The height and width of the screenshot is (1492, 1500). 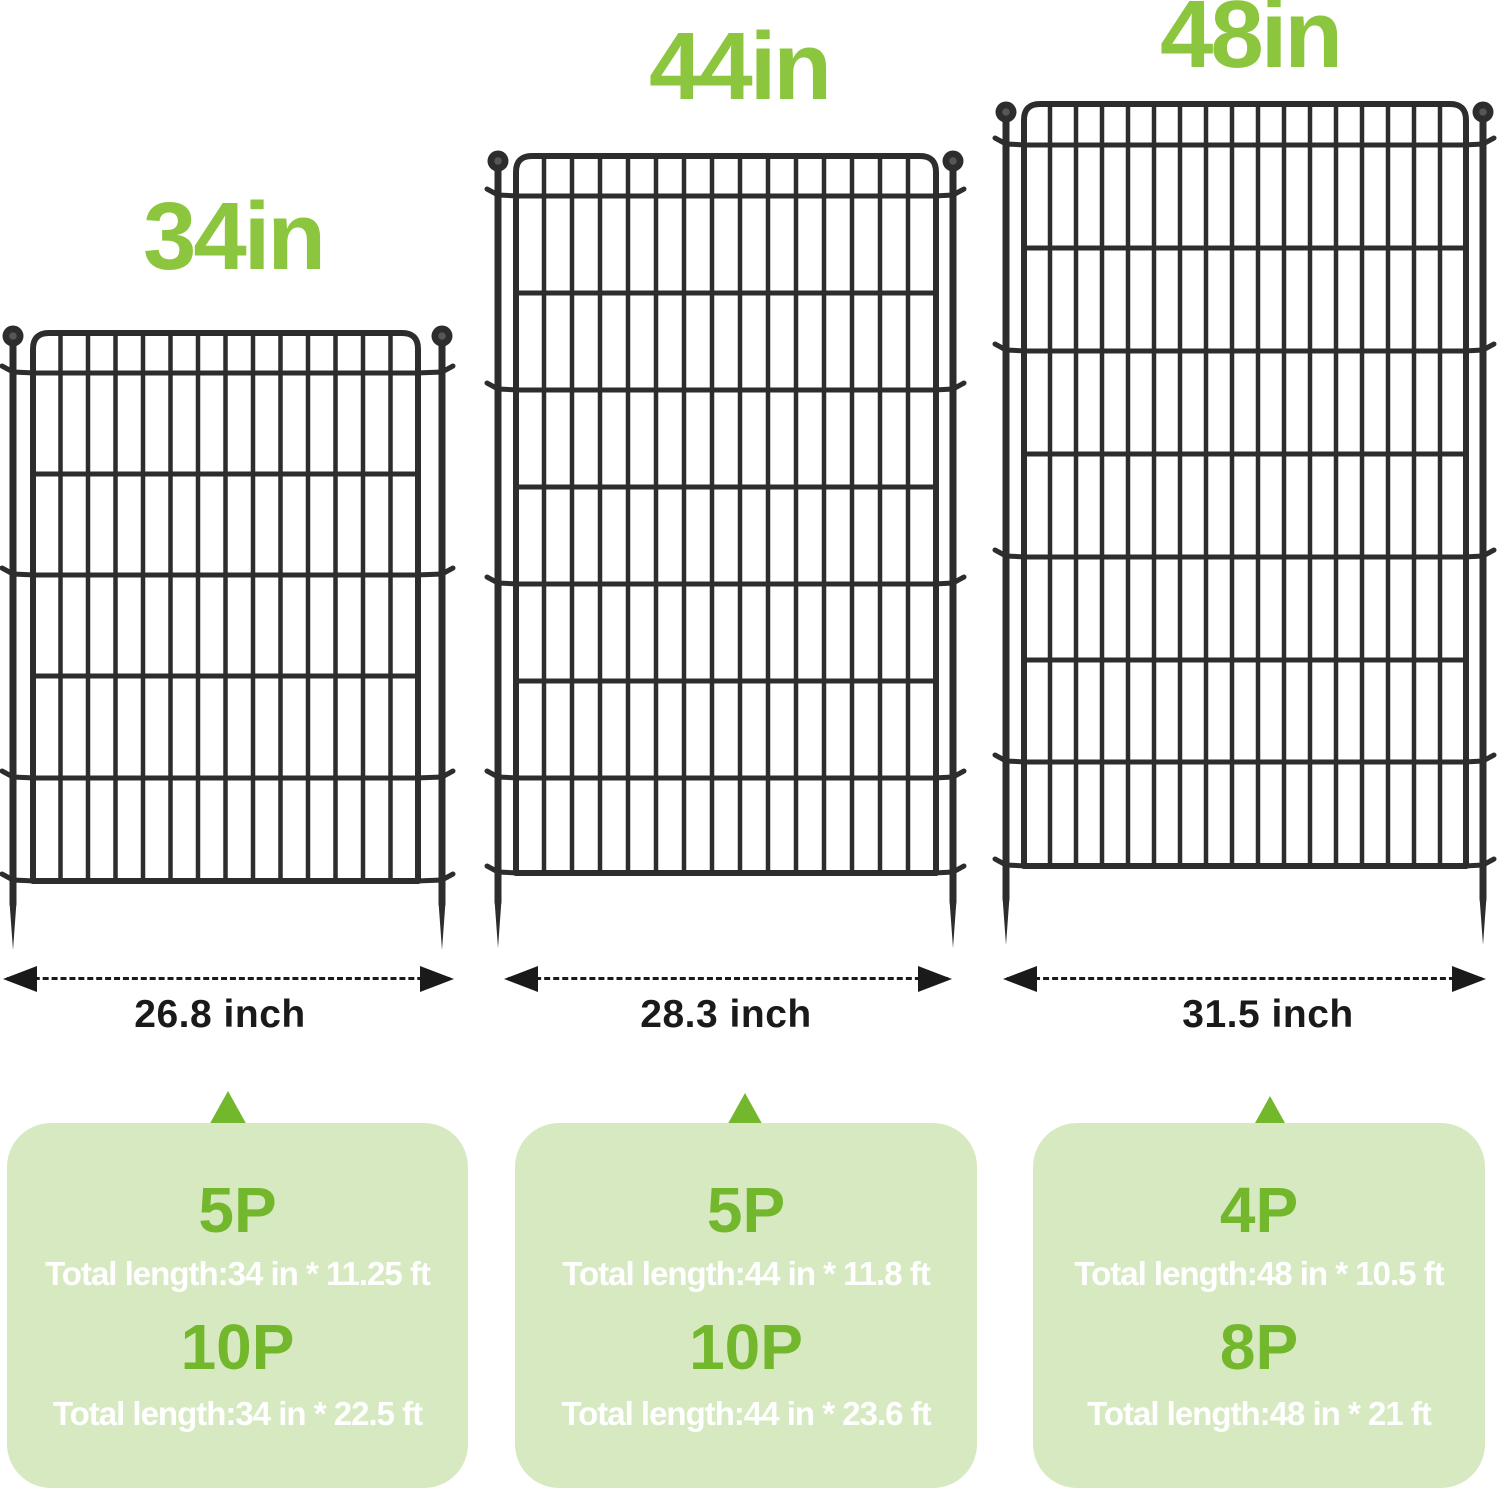 I want to click on pack-qty-label: 4P, so click(x=1259, y=1210).